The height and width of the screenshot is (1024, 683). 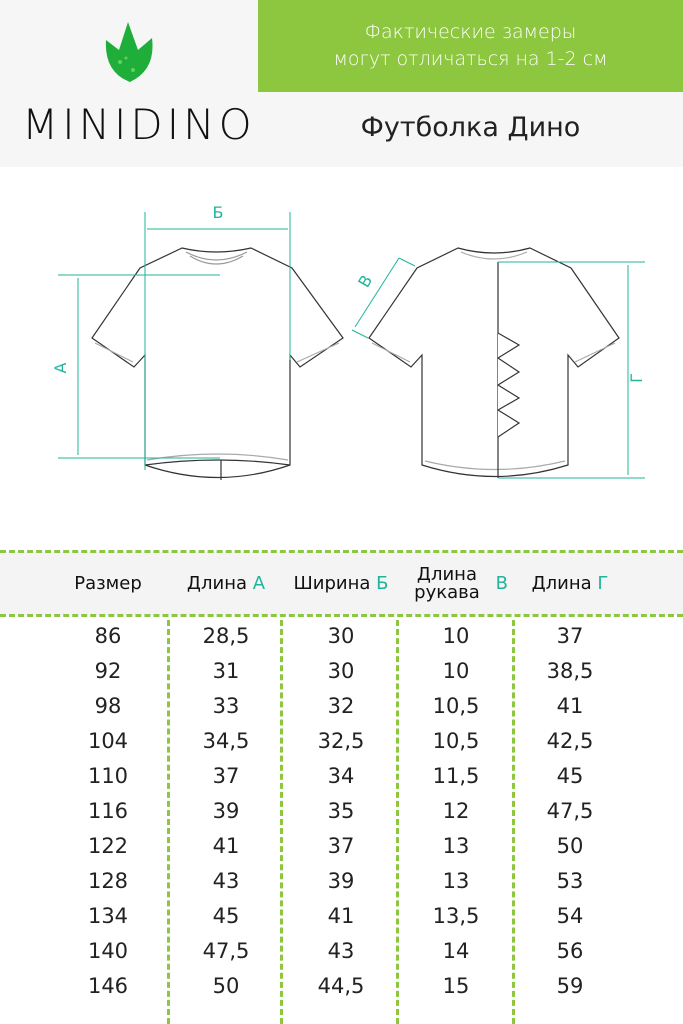 What do you see at coordinates (60, 367) in the screenshot?
I see `label-a: А` at bounding box center [60, 367].